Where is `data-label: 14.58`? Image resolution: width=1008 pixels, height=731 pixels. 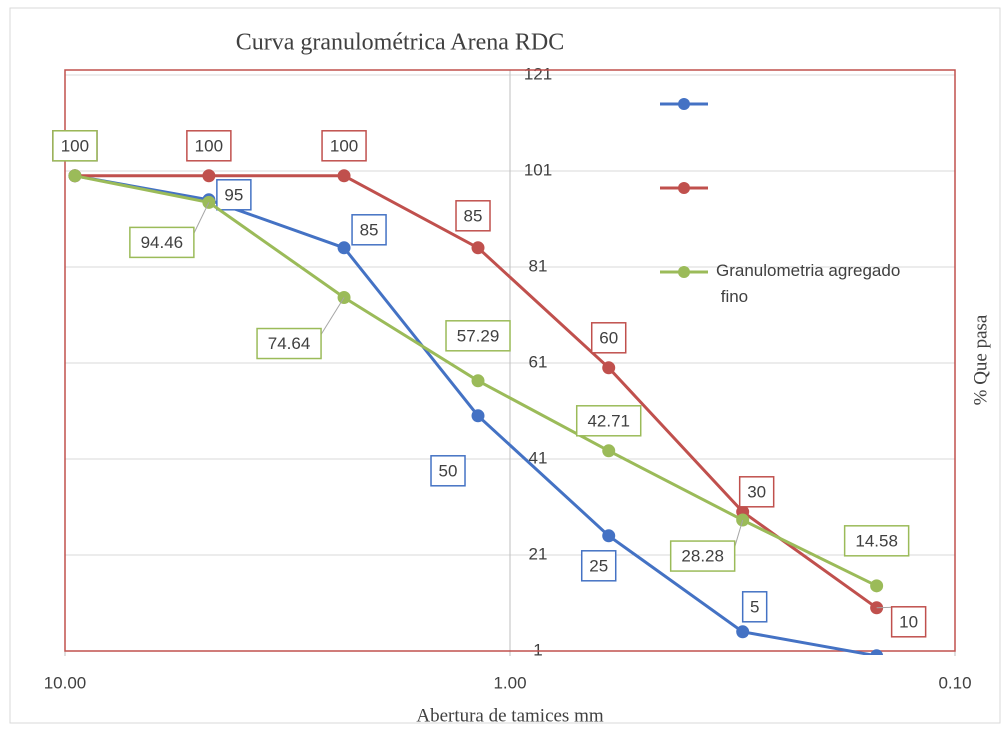
data-label: 14.58 is located at coordinates (876, 540).